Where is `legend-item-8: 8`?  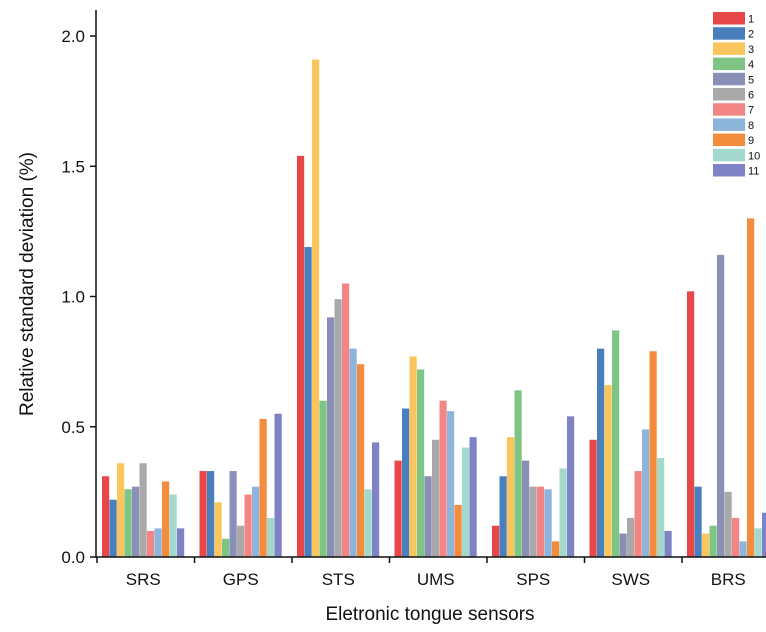
legend-item-8: 8 is located at coordinates (733, 125).